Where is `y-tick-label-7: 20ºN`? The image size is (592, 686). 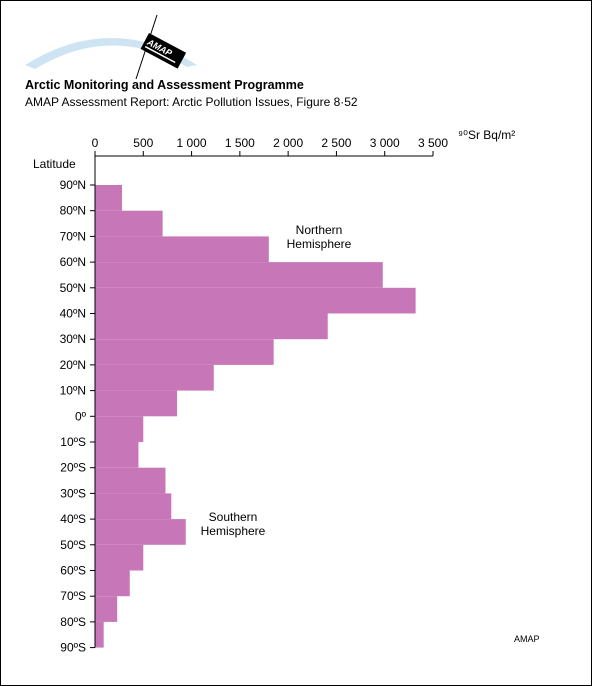 y-tick-label-7: 20ºN is located at coordinates (73, 365).